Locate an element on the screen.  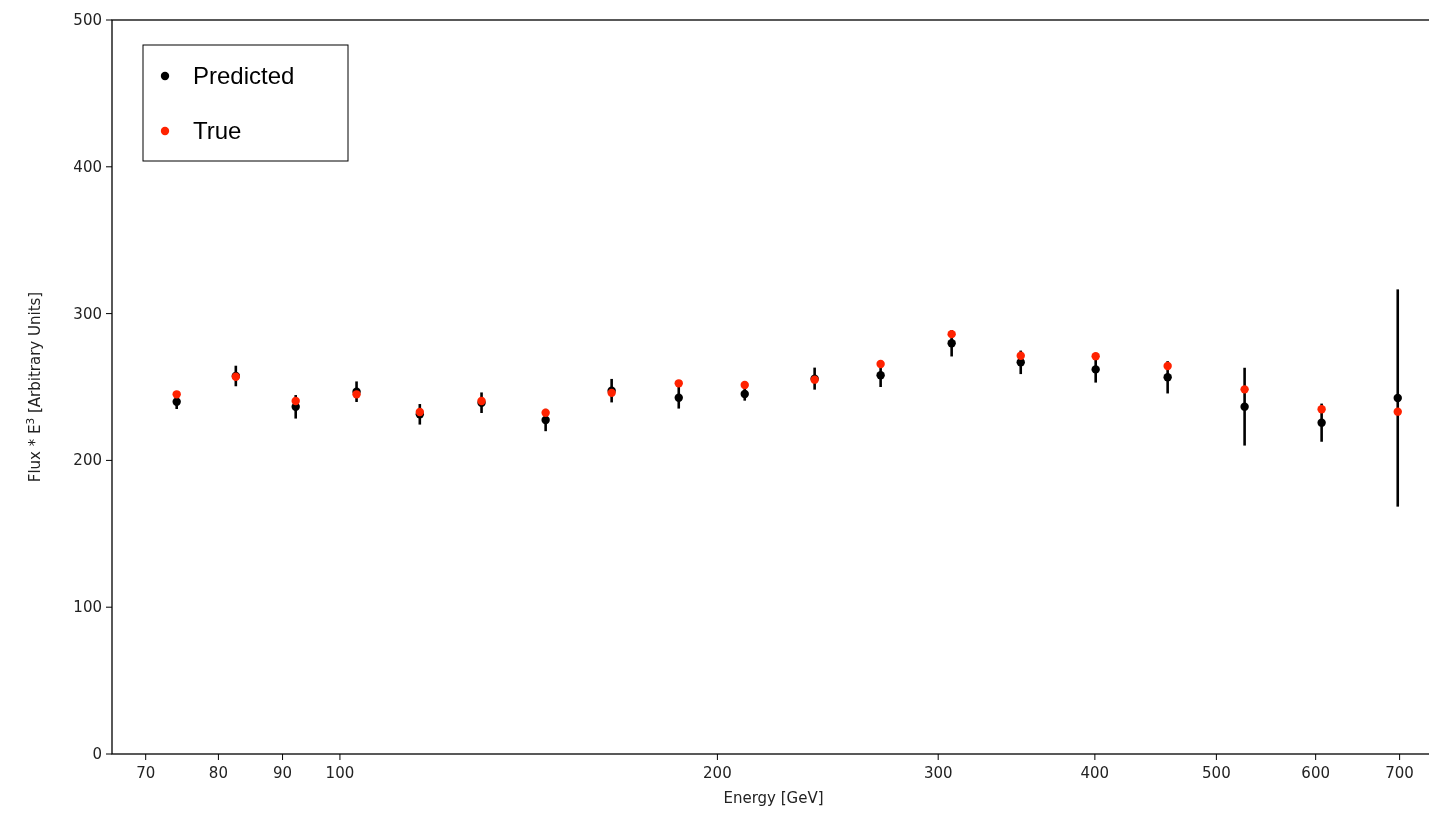
legend-label: True is located at coordinates (217, 130).